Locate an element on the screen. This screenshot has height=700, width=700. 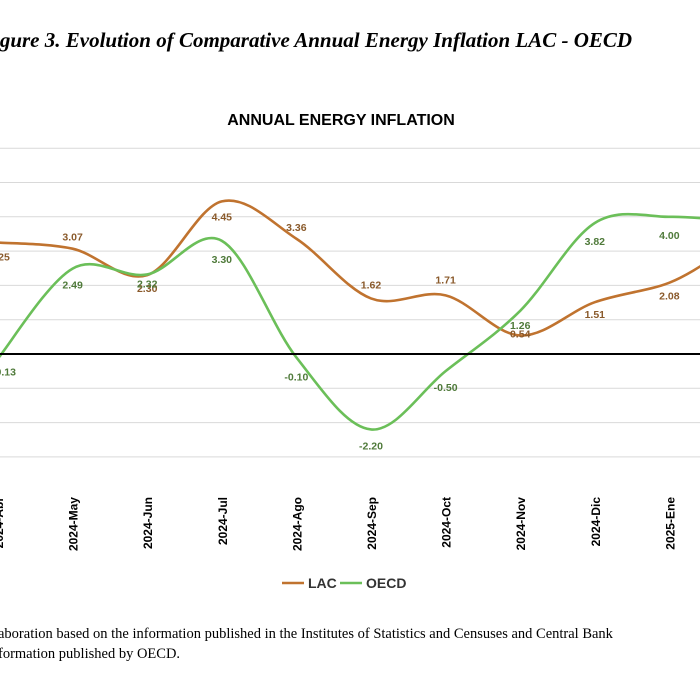
data-label-lac: 25 is located at coordinates (5, 258).